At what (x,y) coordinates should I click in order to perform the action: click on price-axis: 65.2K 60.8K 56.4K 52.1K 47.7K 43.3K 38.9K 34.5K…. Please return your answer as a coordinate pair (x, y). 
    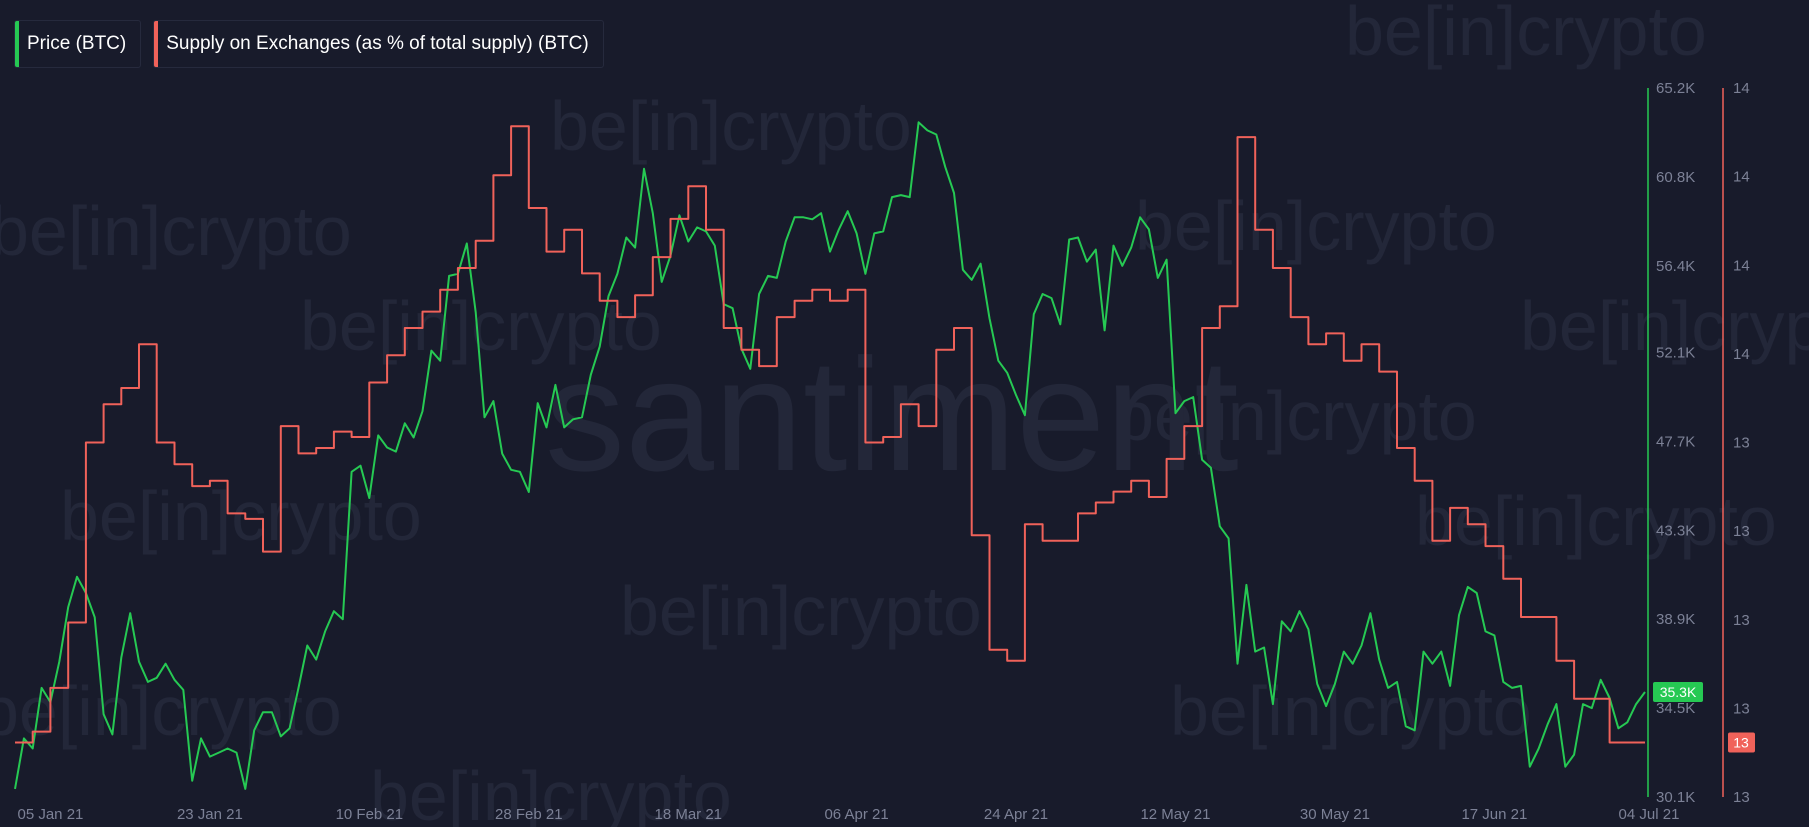
    Looking at the image, I should click on (1671, 443).